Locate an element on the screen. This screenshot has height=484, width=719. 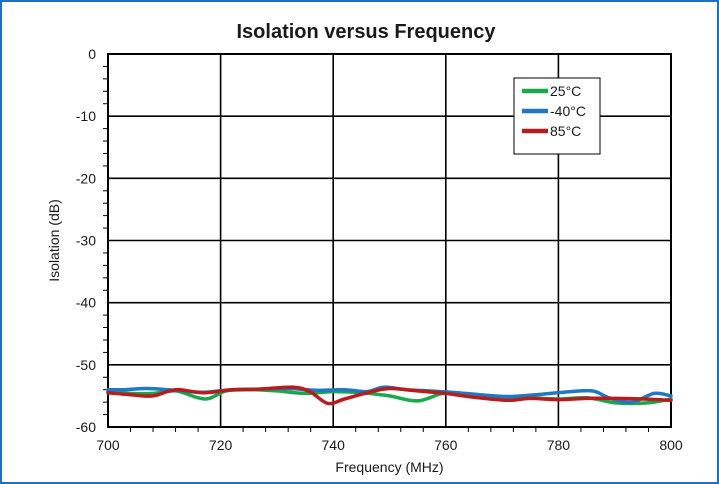
x-tick-label: 740 is located at coordinates (334, 445).